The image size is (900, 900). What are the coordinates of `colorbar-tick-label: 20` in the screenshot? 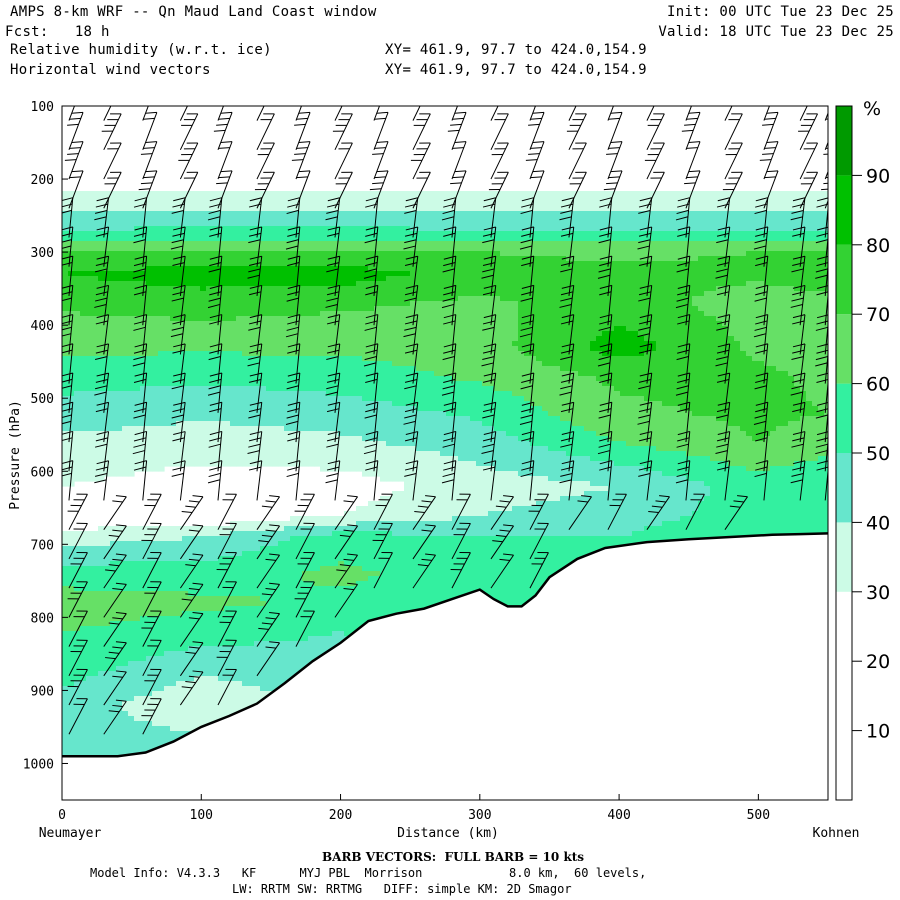 It's located at (878, 662).